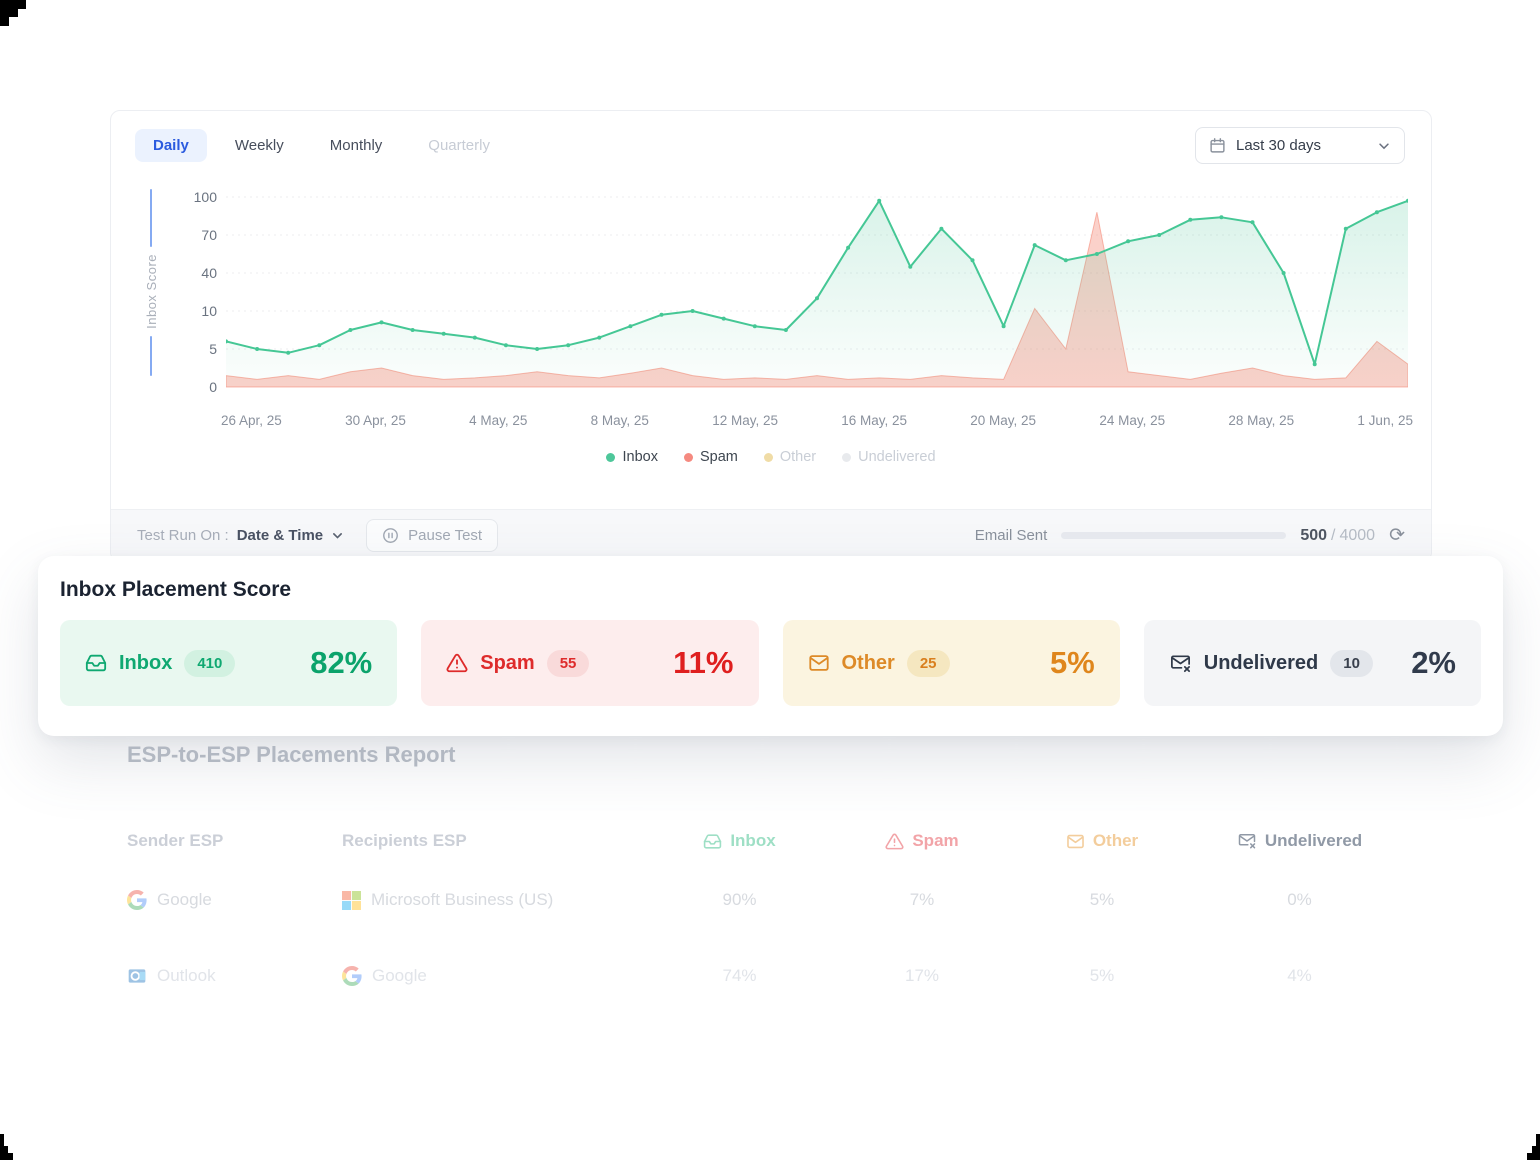 This screenshot has height=1160, width=1540. What do you see at coordinates (188, 292) in the screenshot?
I see `y-tick-labels: 100 70 40 10 5 0` at bounding box center [188, 292].